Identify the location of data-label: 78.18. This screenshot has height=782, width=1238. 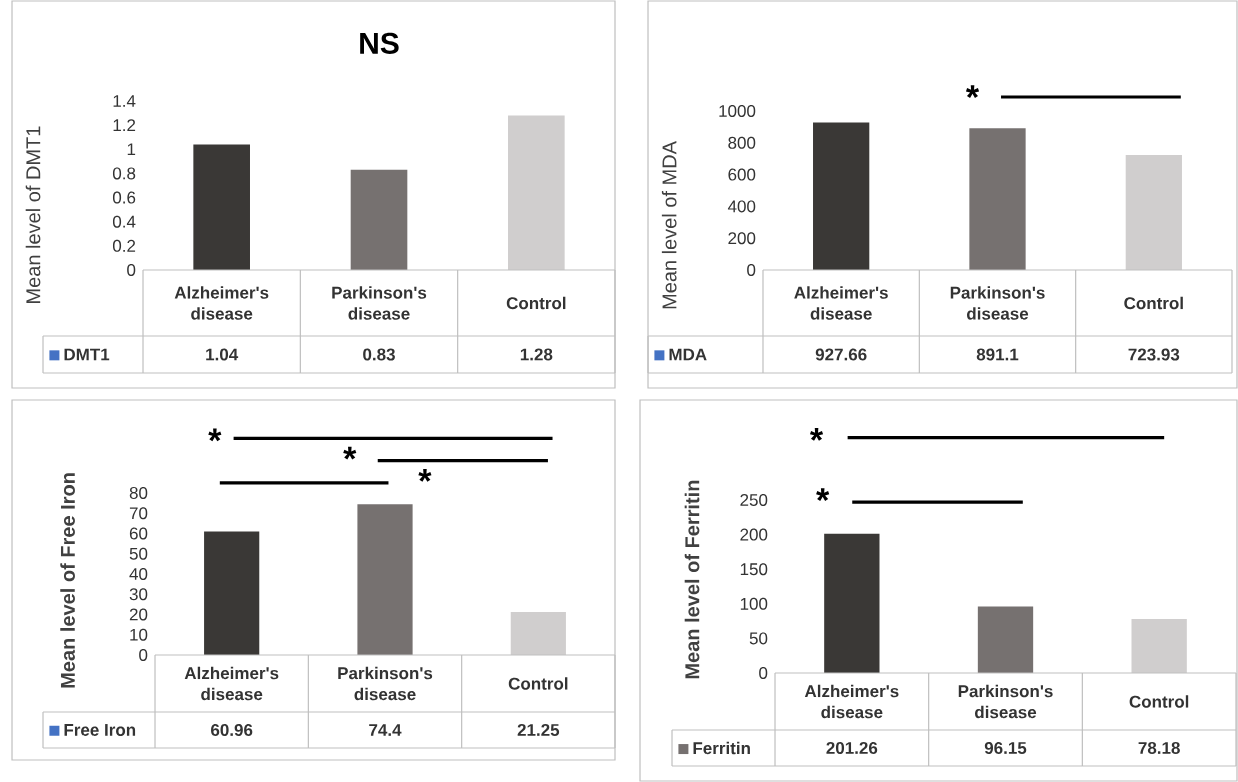
(1159, 747).